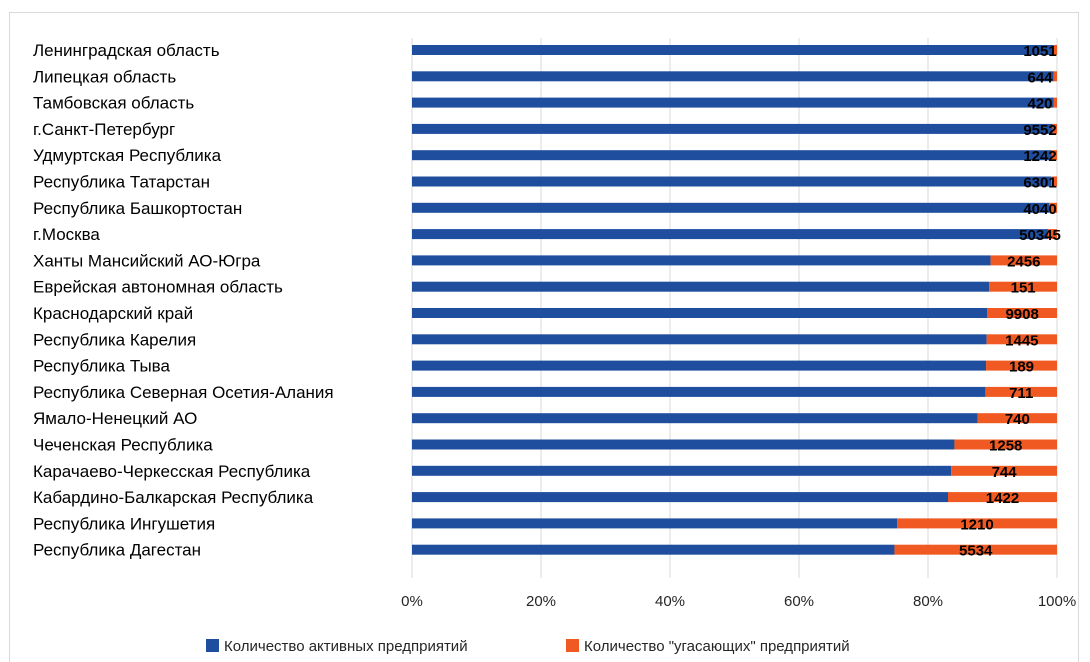  Describe the element at coordinates (928, 601) in the screenshot. I see `x-tick-label: 80%` at that location.